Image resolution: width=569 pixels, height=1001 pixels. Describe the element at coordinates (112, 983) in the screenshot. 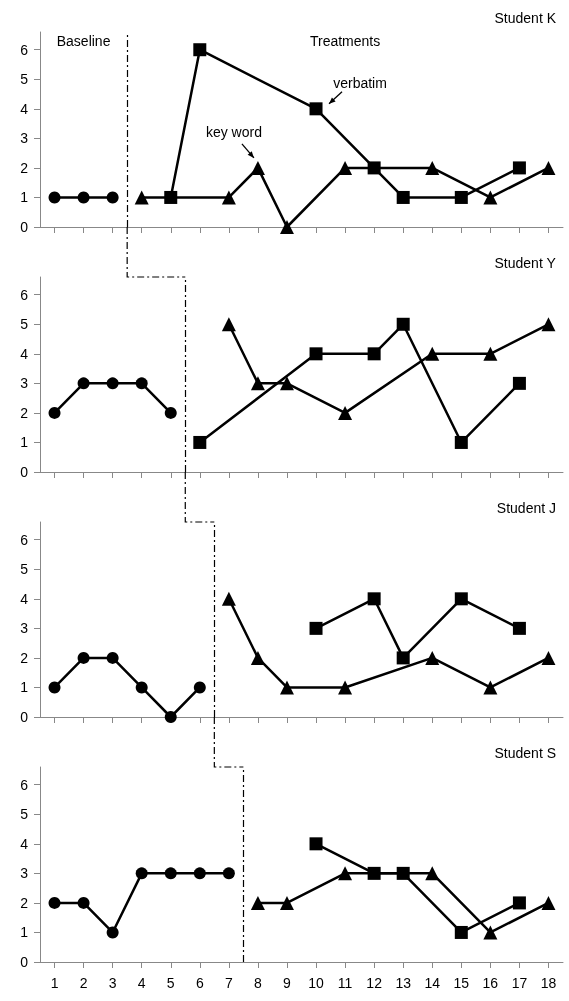

I see `x-tick-label: 3` at that location.